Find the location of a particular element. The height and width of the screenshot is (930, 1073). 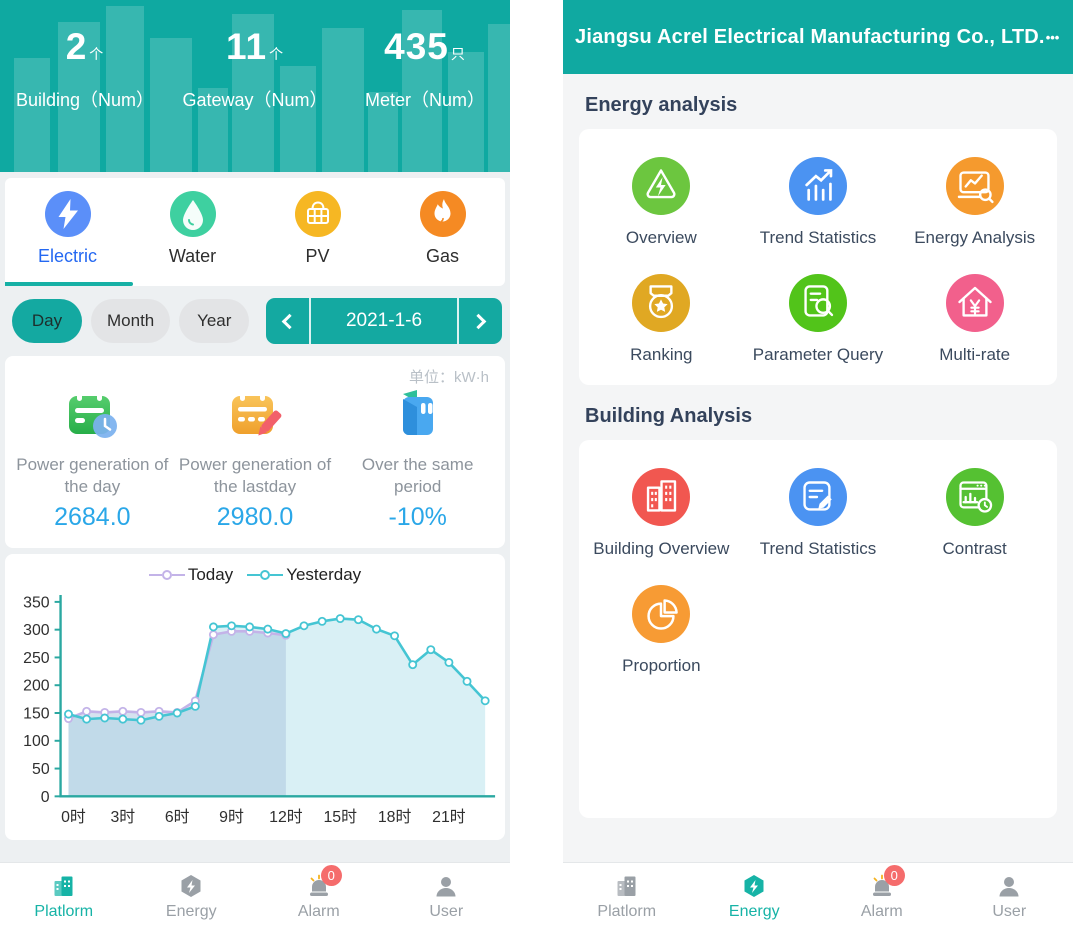

app-proportion: Proportion is located at coordinates (661, 629).